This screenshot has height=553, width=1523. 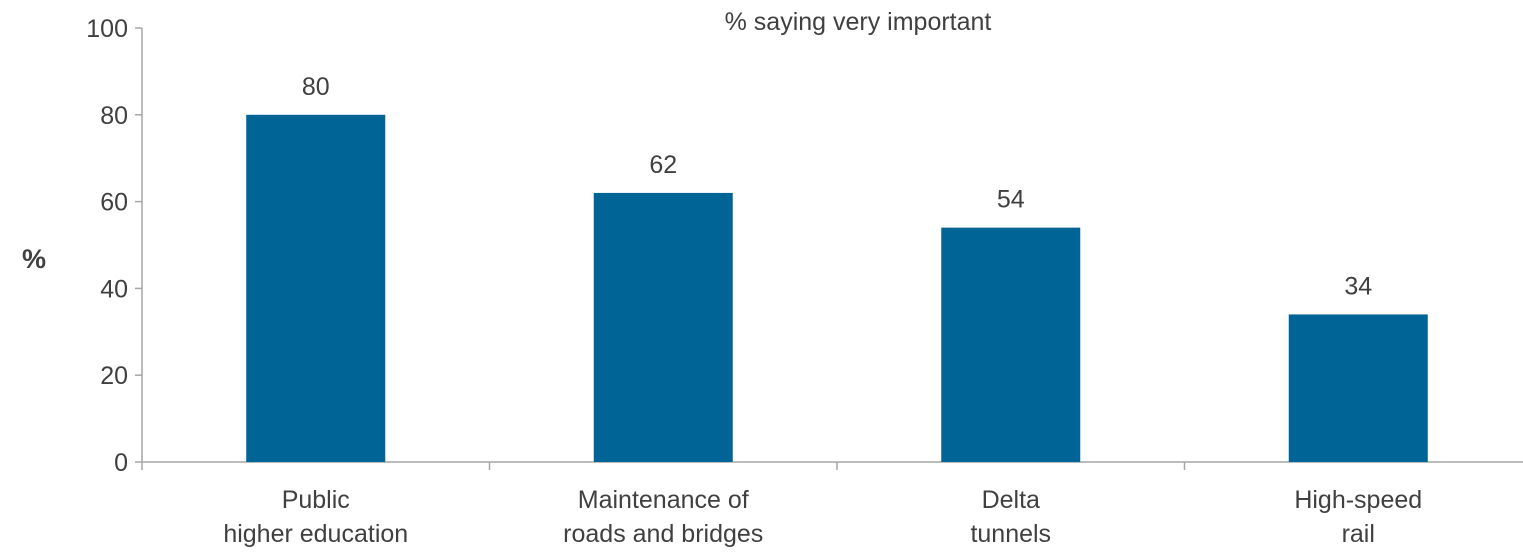 I want to click on y-tick-label: 100, so click(x=107, y=29).